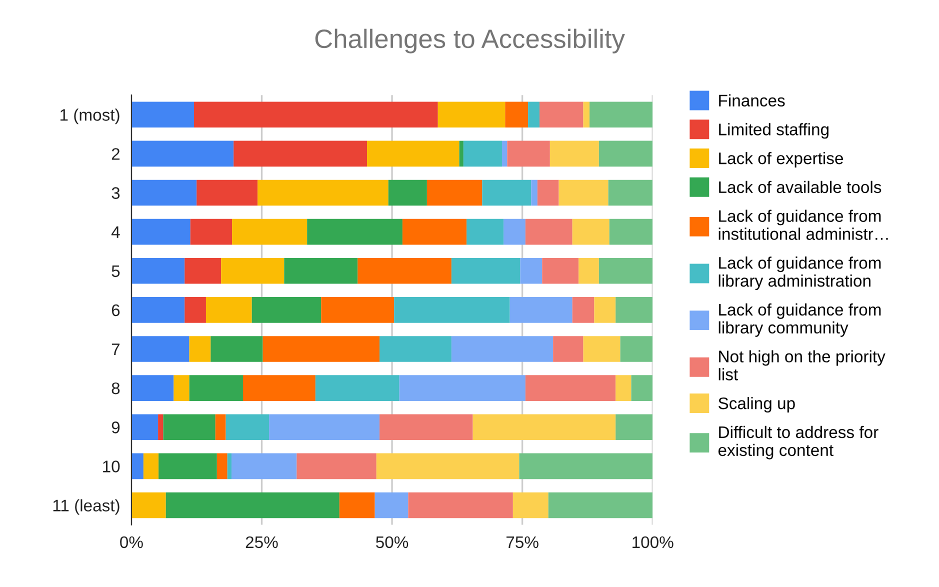 Image resolution: width=939 pixels, height=587 pixels. I want to click on x-tick-label: 25%, so click(262, 542).